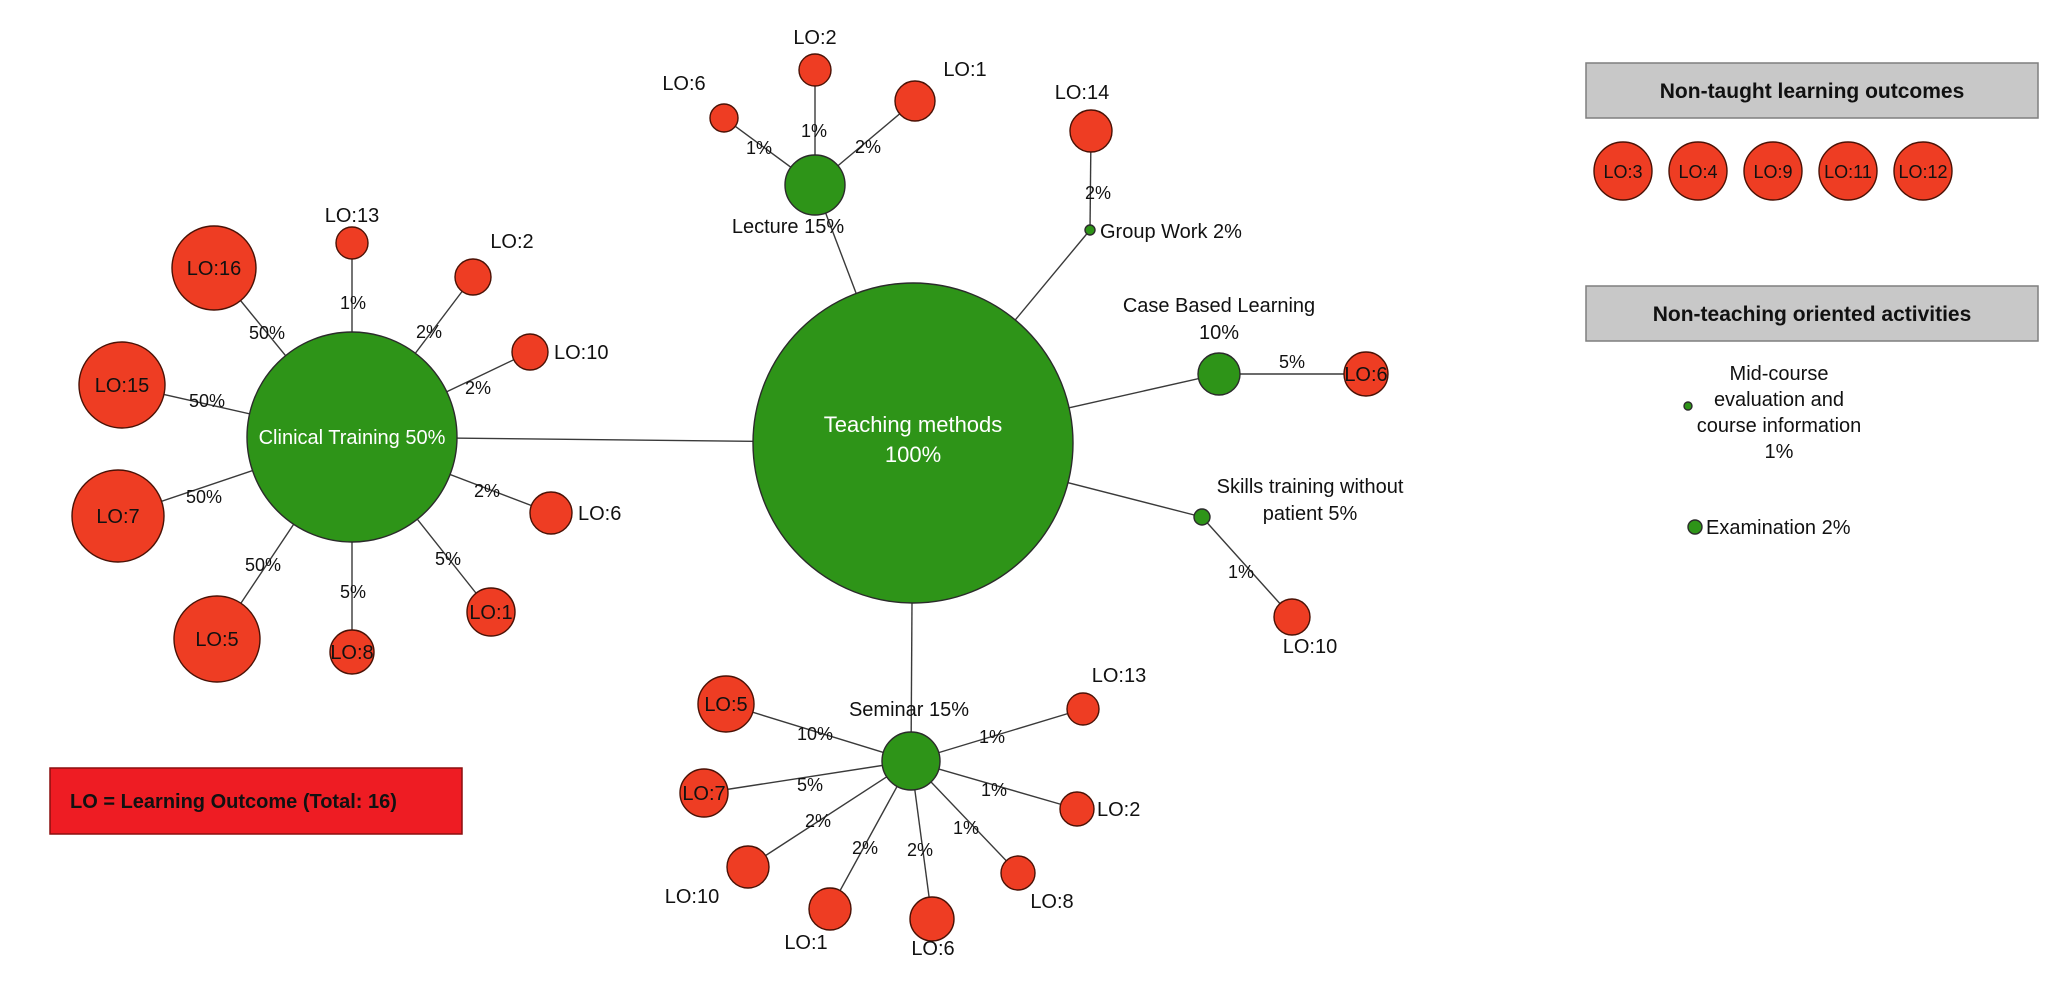 This screenshot has width=2059, height=1001. Describe the element at coordinates (748, 867) in the screenshot. I see `node-lo10-seminar` at that location.